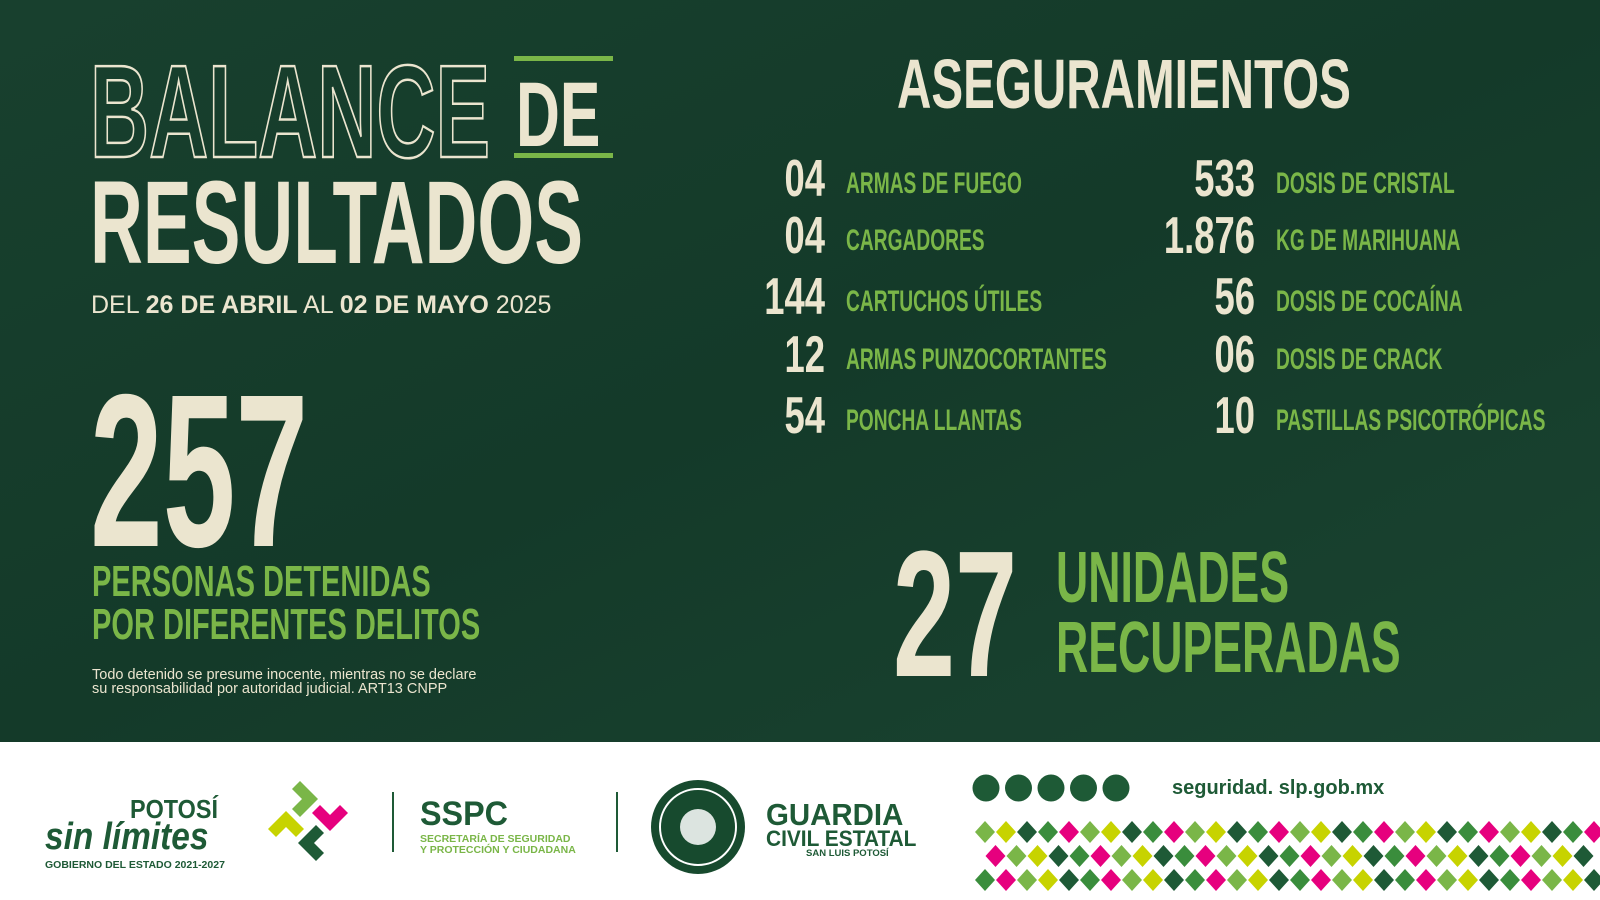  I want to click on stat-label: PERSONAS DETENIDAS, so click(261, 581).